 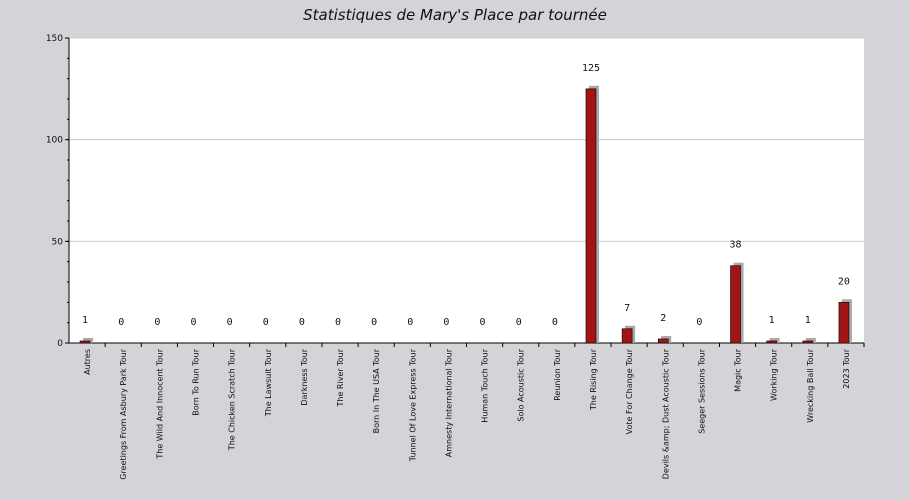 What do you see at coordinates (195, 381) in the screenshot?
I see `x-tick-label: Born To Run Tour` at bounding box center [195, 381].